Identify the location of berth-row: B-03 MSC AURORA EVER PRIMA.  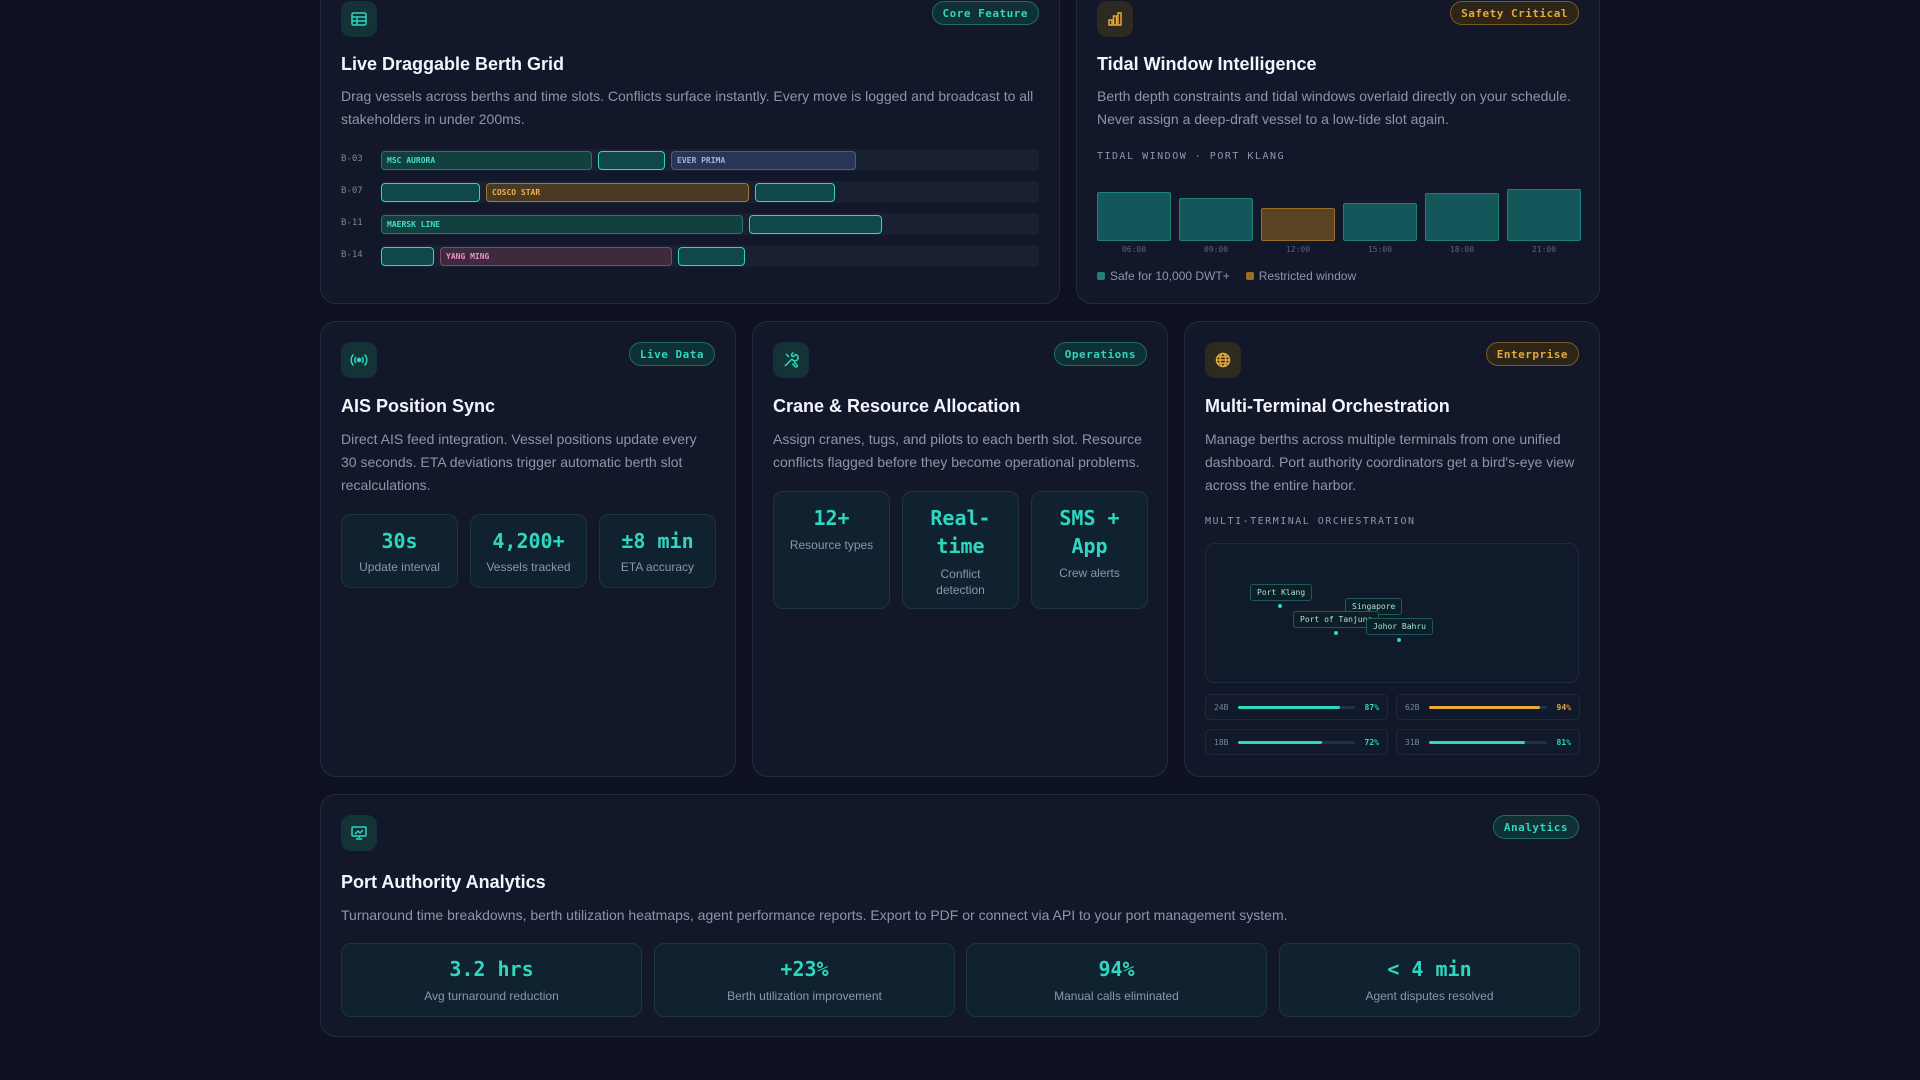
(690, 160).